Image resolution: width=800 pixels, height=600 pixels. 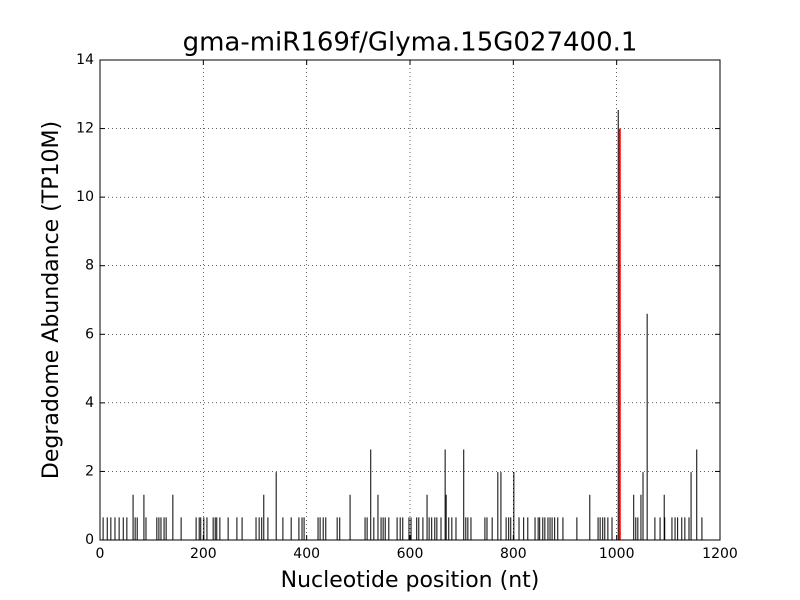 What do you see at coordinates (89, 334) in the screenshot?
I see `y-tick-label: 6` at bounding box center [89, 334].